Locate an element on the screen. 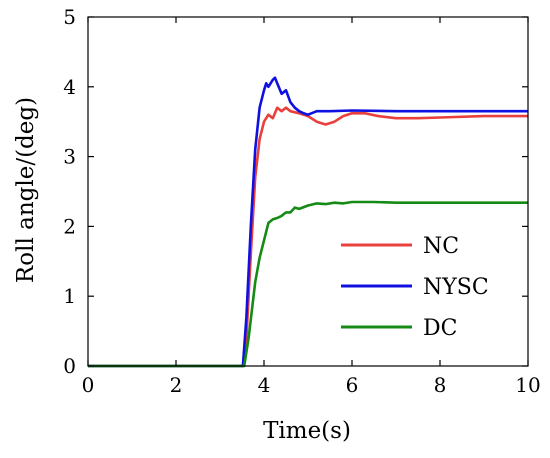 Image resolution: width=550 pixels, height=458 pixels. legend-label-dc: DC is located at coordinates (440, 328).